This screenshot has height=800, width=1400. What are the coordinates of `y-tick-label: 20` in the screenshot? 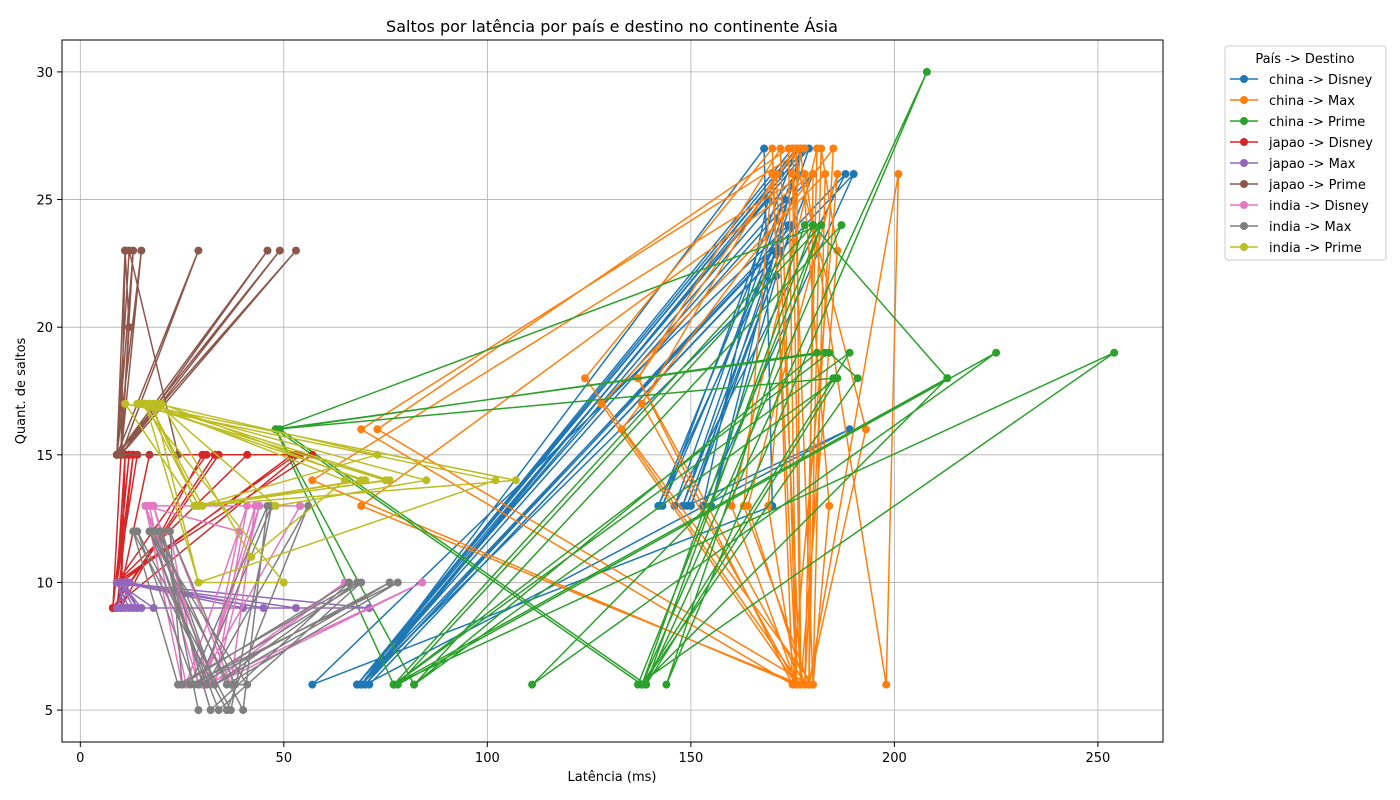 It's located at (44, 328).